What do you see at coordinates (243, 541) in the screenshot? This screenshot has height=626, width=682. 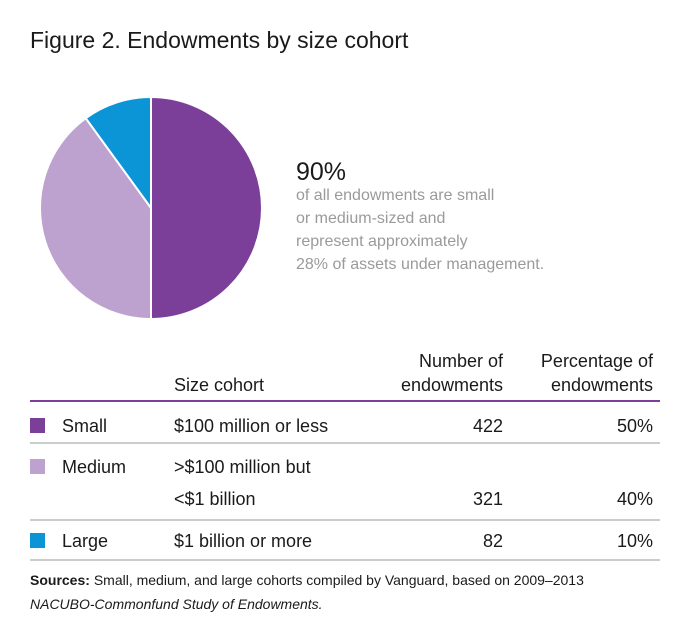 I see `size-description: $1 billion or more` at bounding box center [243, 541].